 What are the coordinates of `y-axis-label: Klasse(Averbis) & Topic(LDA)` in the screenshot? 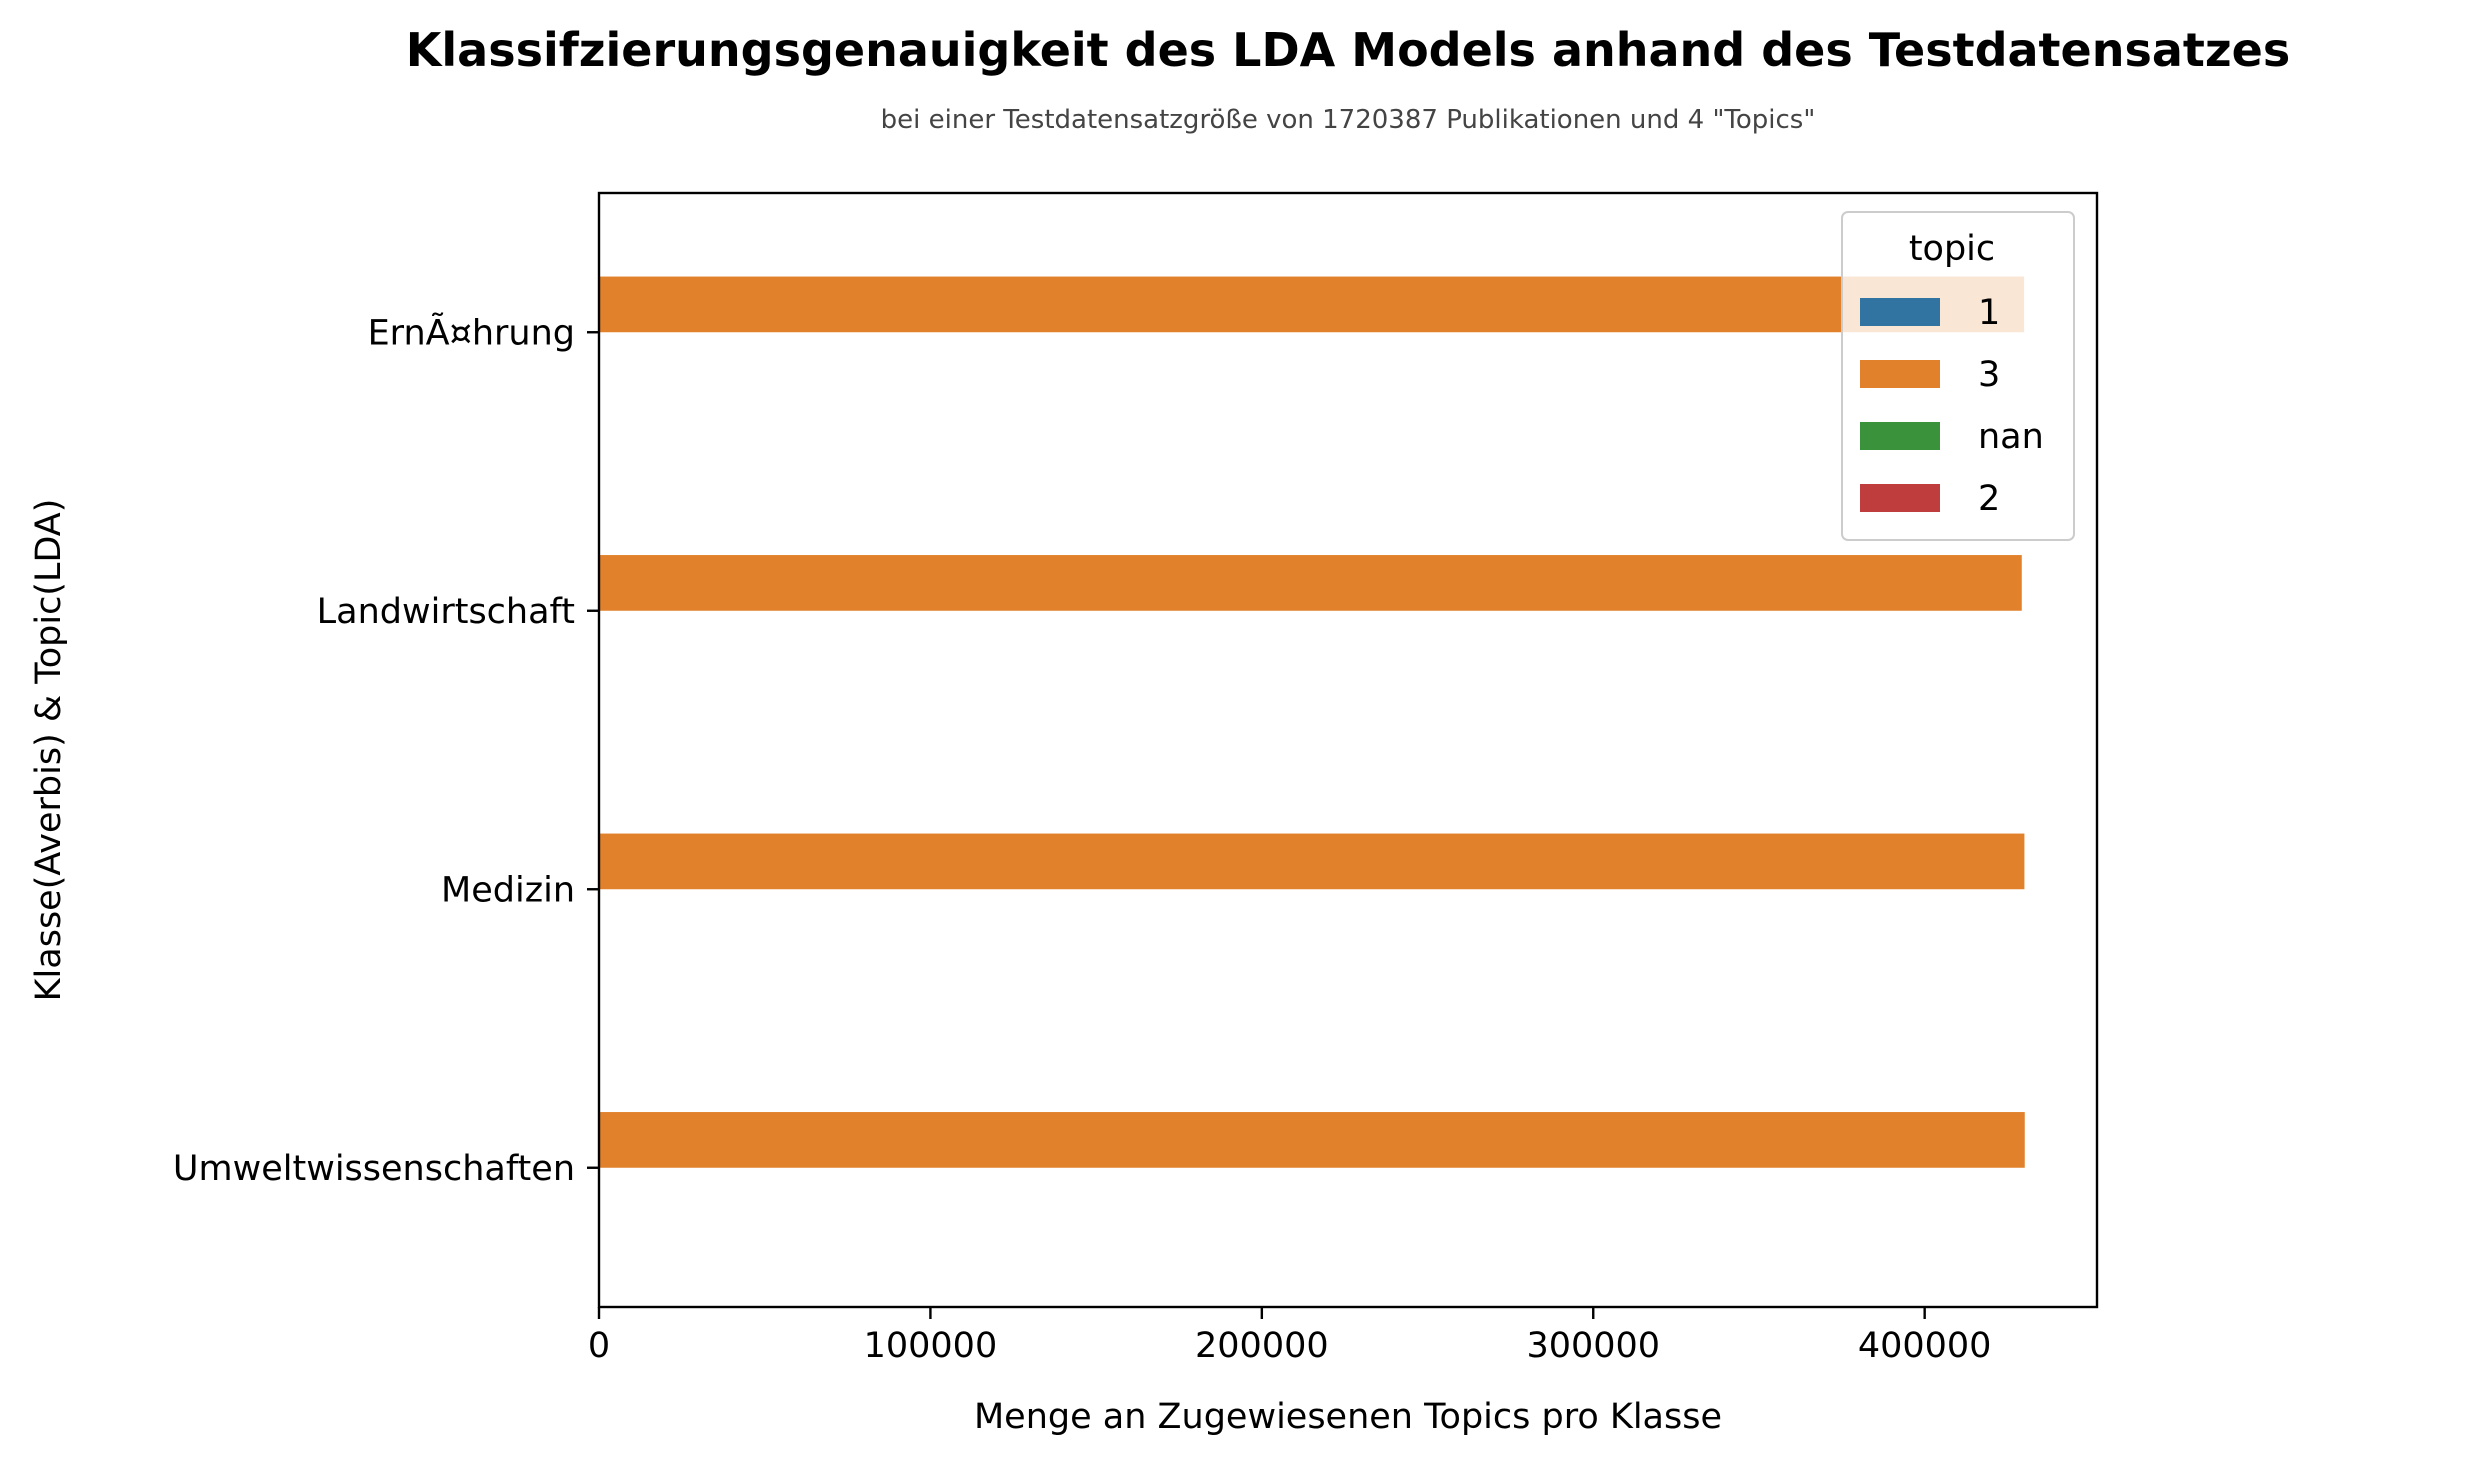 It's located at (49, 750).